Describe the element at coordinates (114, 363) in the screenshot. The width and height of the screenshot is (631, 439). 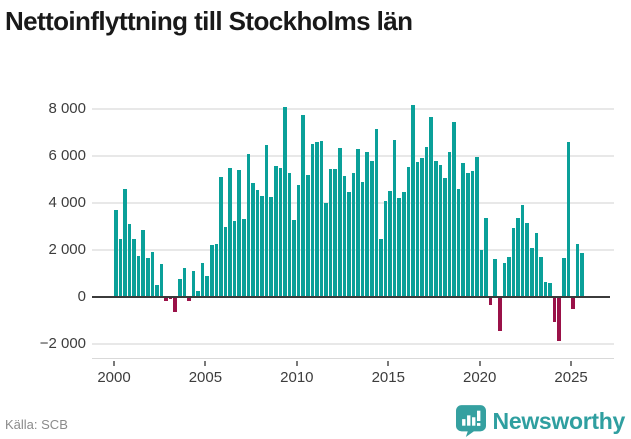
I see `x-axis-tick-2000` at that location.